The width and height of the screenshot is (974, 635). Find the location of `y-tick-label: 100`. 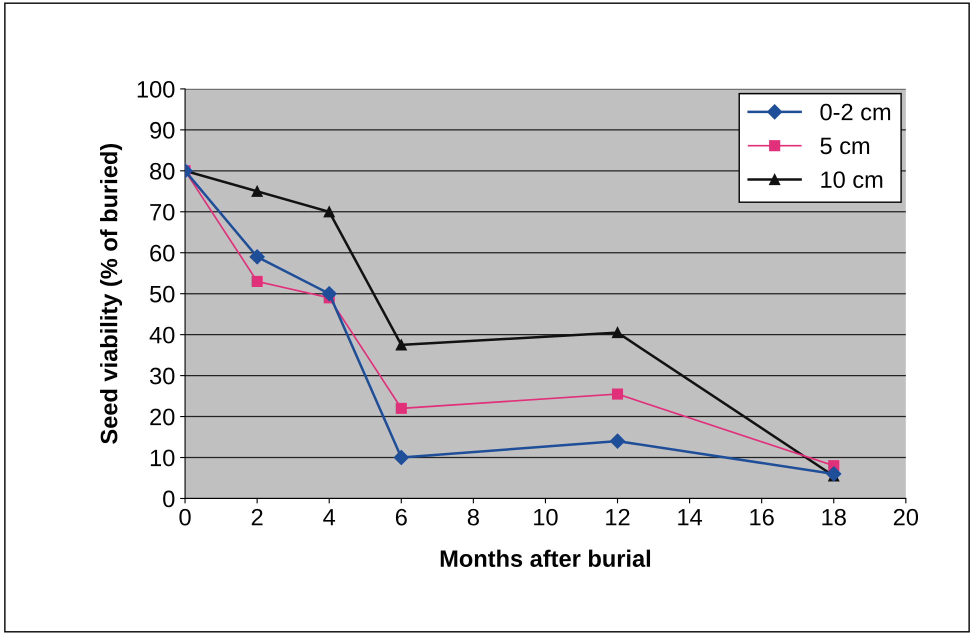

y-tick-label: 100 is located at coordinates (156, 89).